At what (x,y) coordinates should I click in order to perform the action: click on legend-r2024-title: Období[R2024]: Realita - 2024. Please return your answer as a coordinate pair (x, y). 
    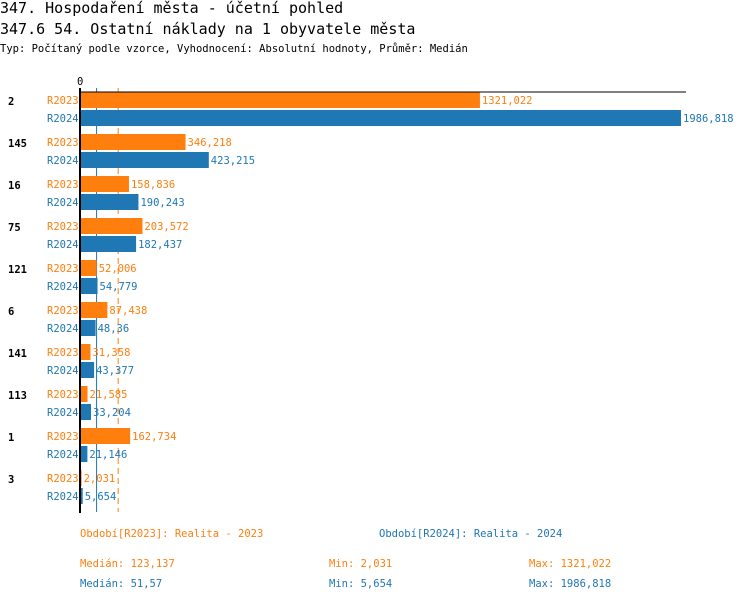
    Looking at the image, I should click on (471, 534).